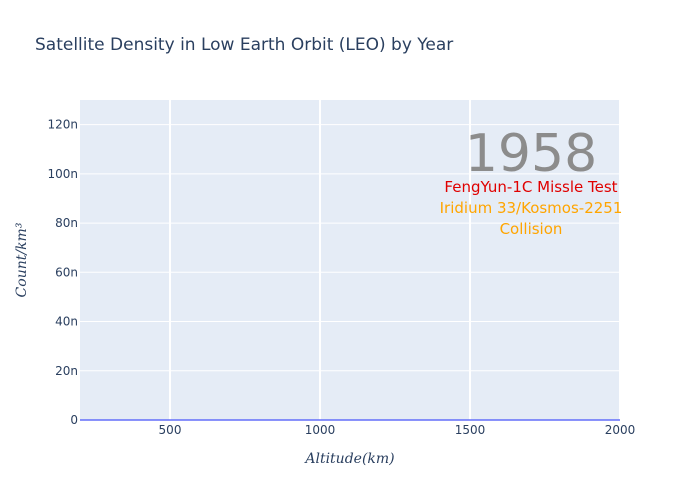  I want to click on x-tick-label: 1000, so click(320, 430).